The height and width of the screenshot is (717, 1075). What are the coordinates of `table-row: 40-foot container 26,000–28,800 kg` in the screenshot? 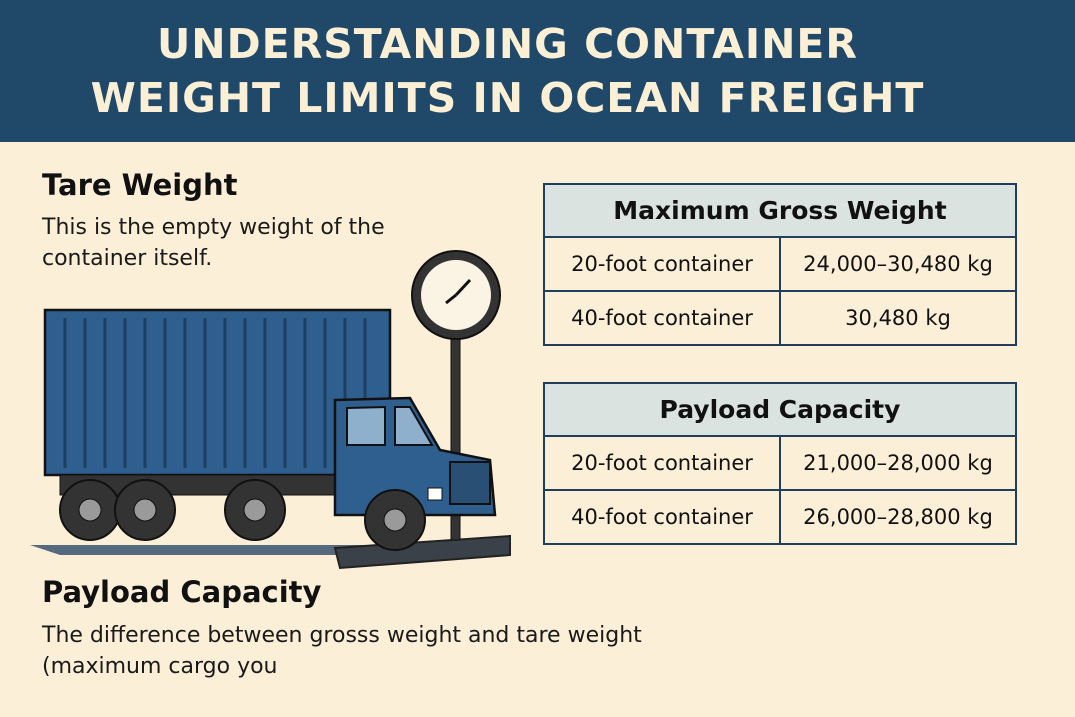 It's located at (780, 517).